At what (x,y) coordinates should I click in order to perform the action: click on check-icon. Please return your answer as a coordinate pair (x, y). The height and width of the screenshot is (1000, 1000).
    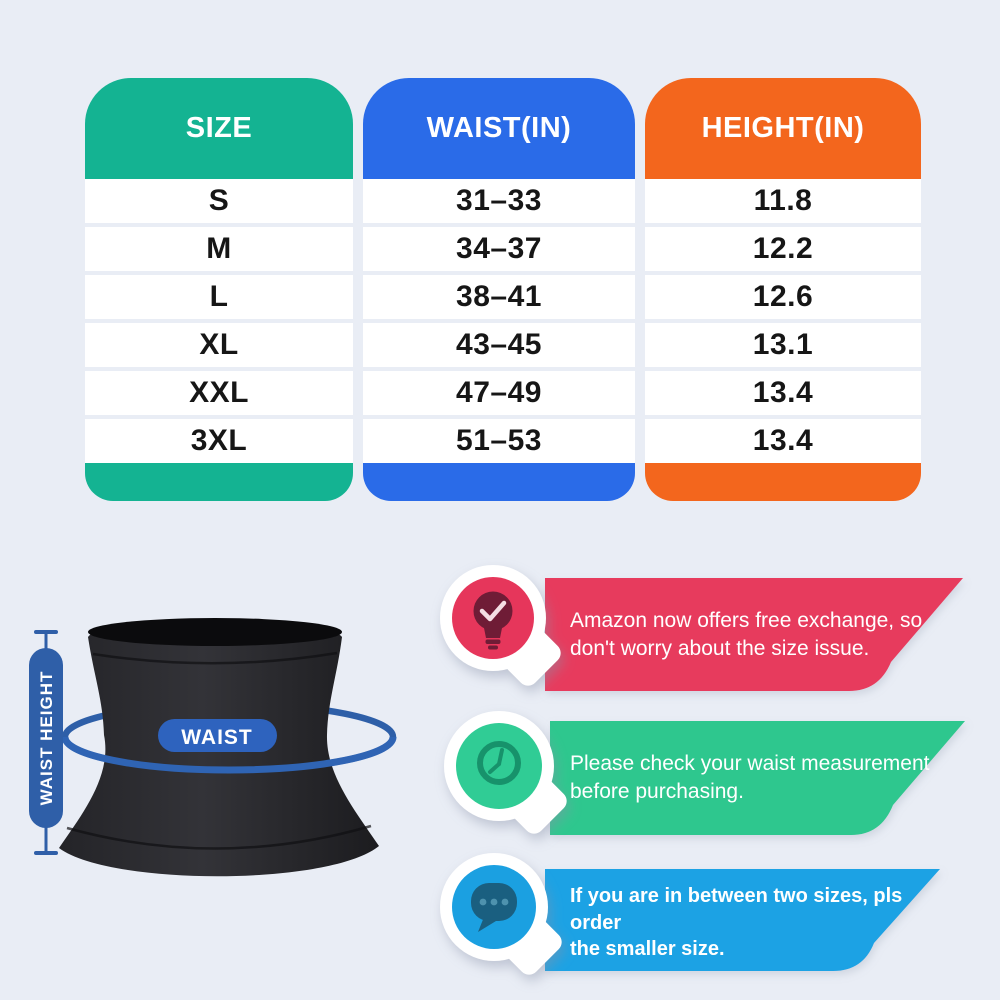
    Looking at the image, I should click on (493, 611).